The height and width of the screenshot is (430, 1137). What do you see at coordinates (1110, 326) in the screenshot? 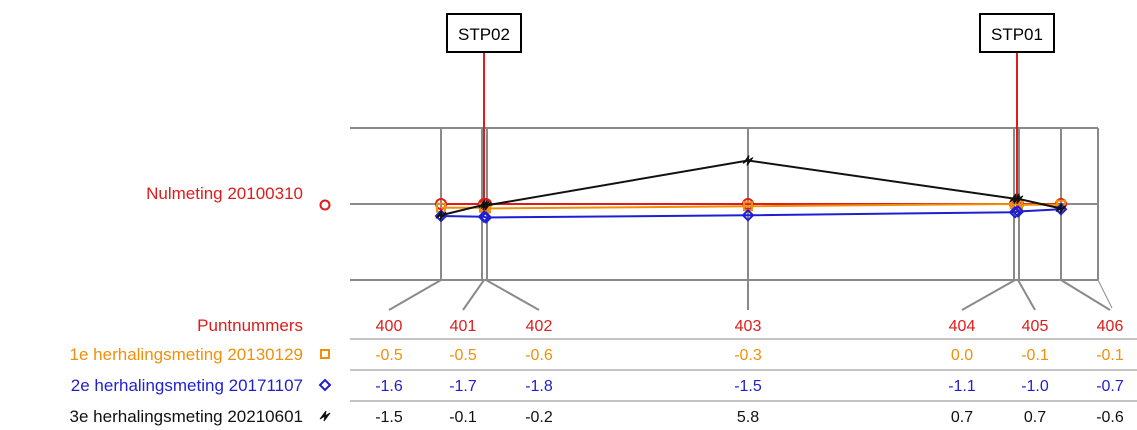
I see `point-label-406: 406` at bounding box center [1110, 326].